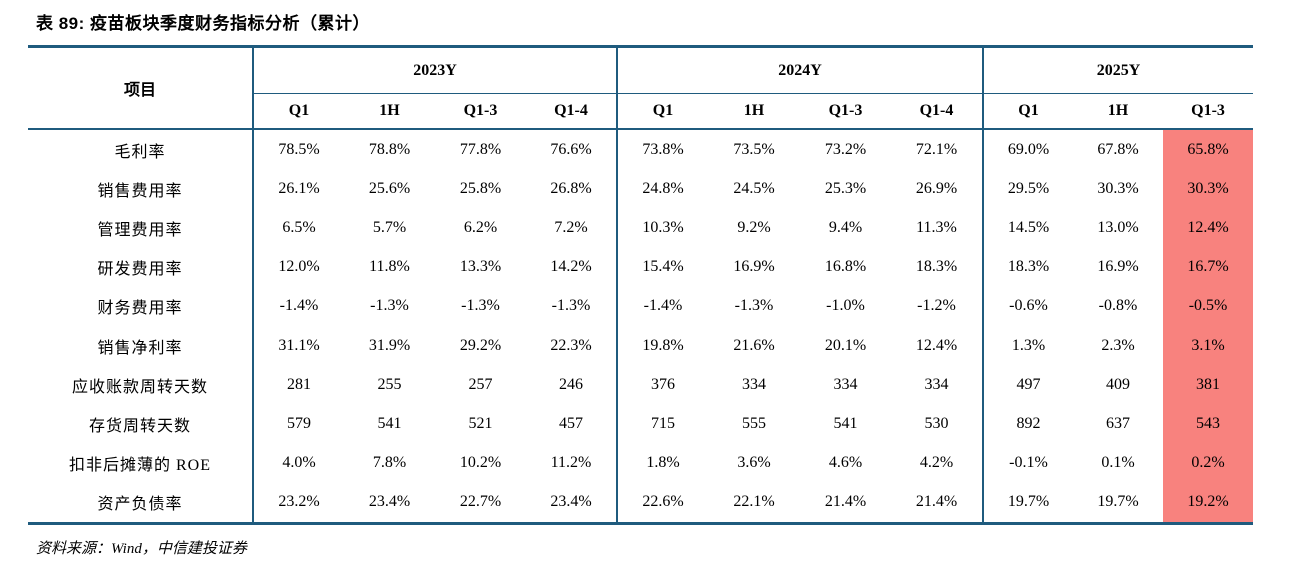  What do you see at coordinates (662, 149) in the screenshot?
I see `cell: 73.8%` at bounding box center [662, 149].